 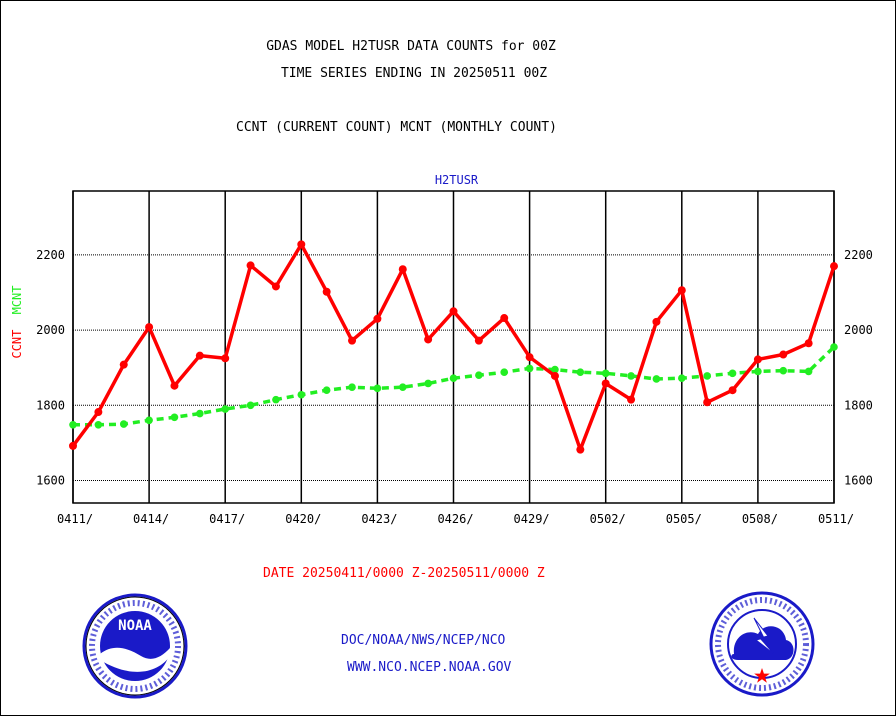 What do you see at coordinates (858, 255) in the screenshot?
I see `y-tick-label-right: 2200` at bounding box center [858, 255].